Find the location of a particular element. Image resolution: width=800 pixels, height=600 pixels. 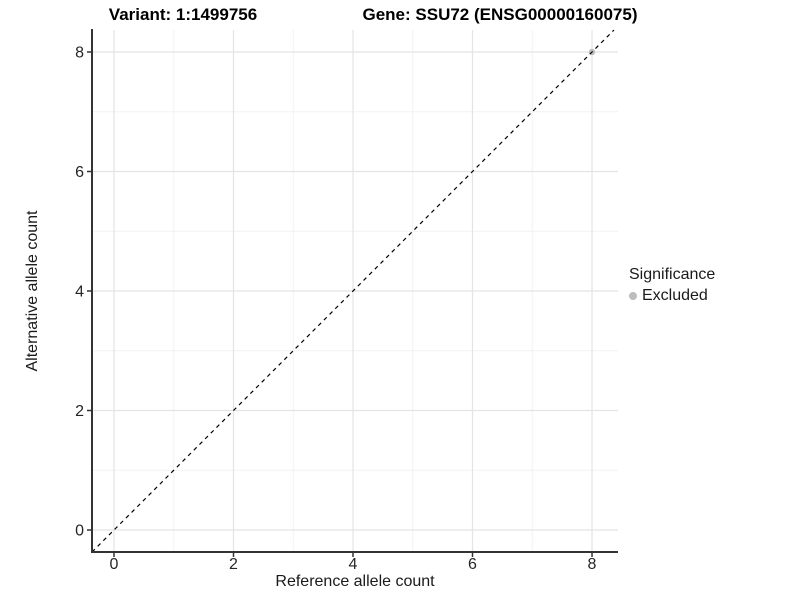

y-tick-label: 6 is located at coordinates (79, 172).